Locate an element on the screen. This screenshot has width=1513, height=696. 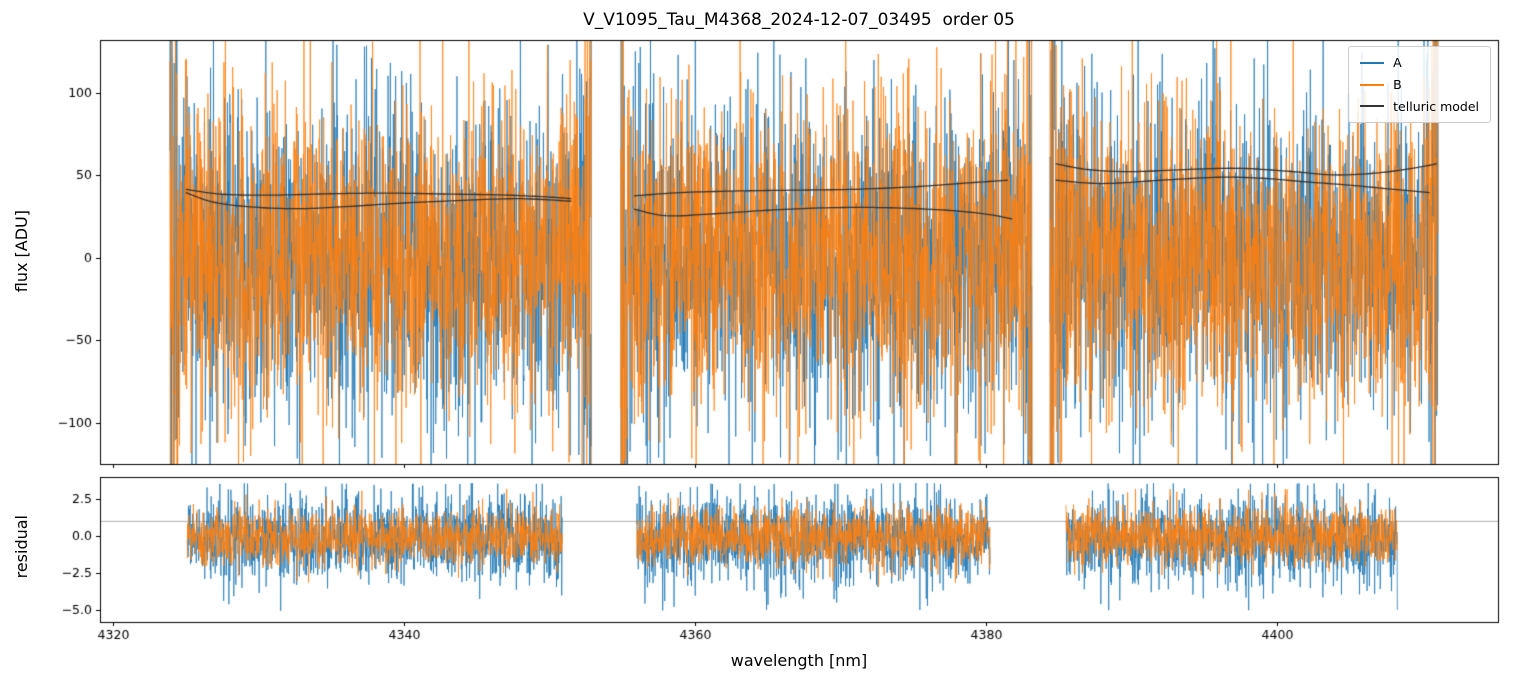
flux-axis-label: flux [ADU] is located at coordinates (21, 251).